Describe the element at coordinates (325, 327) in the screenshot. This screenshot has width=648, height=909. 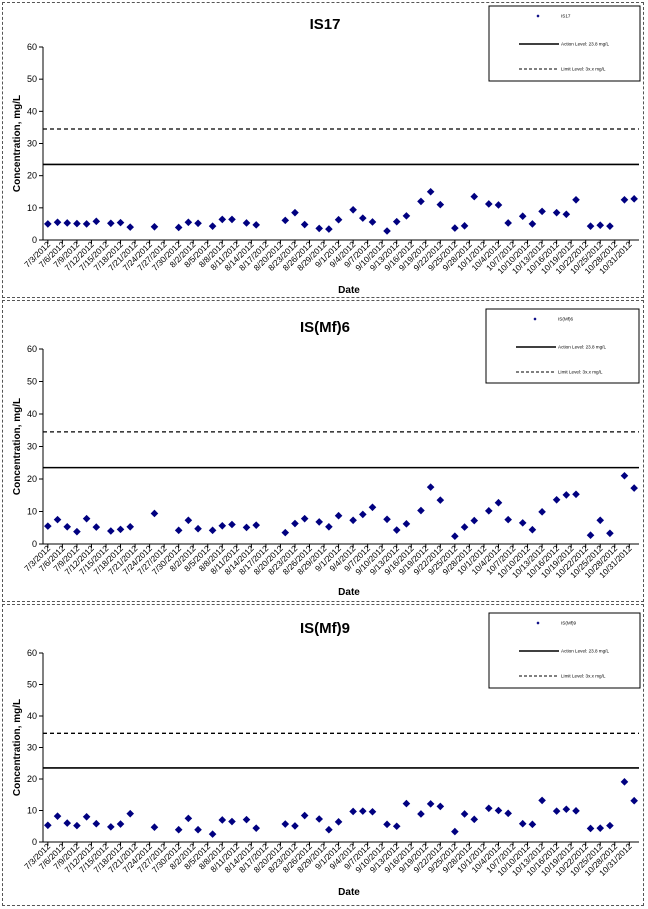
I see `chart-title: IS(Mf)6` at that location.